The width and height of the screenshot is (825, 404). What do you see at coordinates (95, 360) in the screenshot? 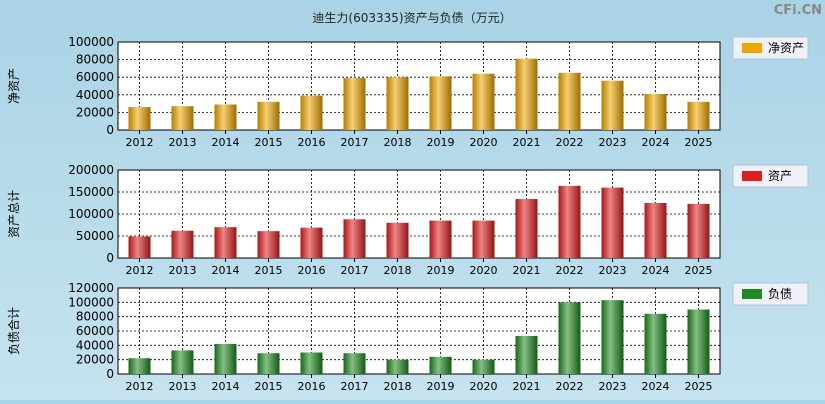
I see `y-tick-label: 20000` at bounding box center [95, 360].